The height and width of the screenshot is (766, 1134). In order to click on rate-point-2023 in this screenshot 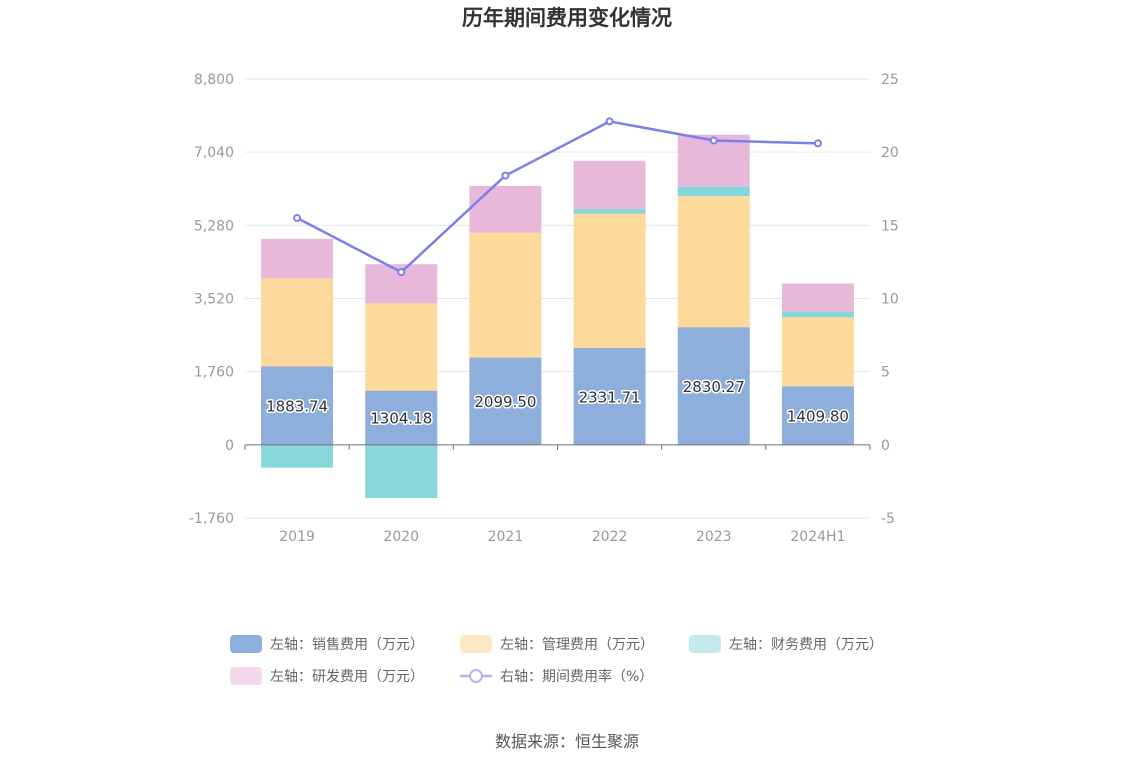, I will do `click(713, 140)`.